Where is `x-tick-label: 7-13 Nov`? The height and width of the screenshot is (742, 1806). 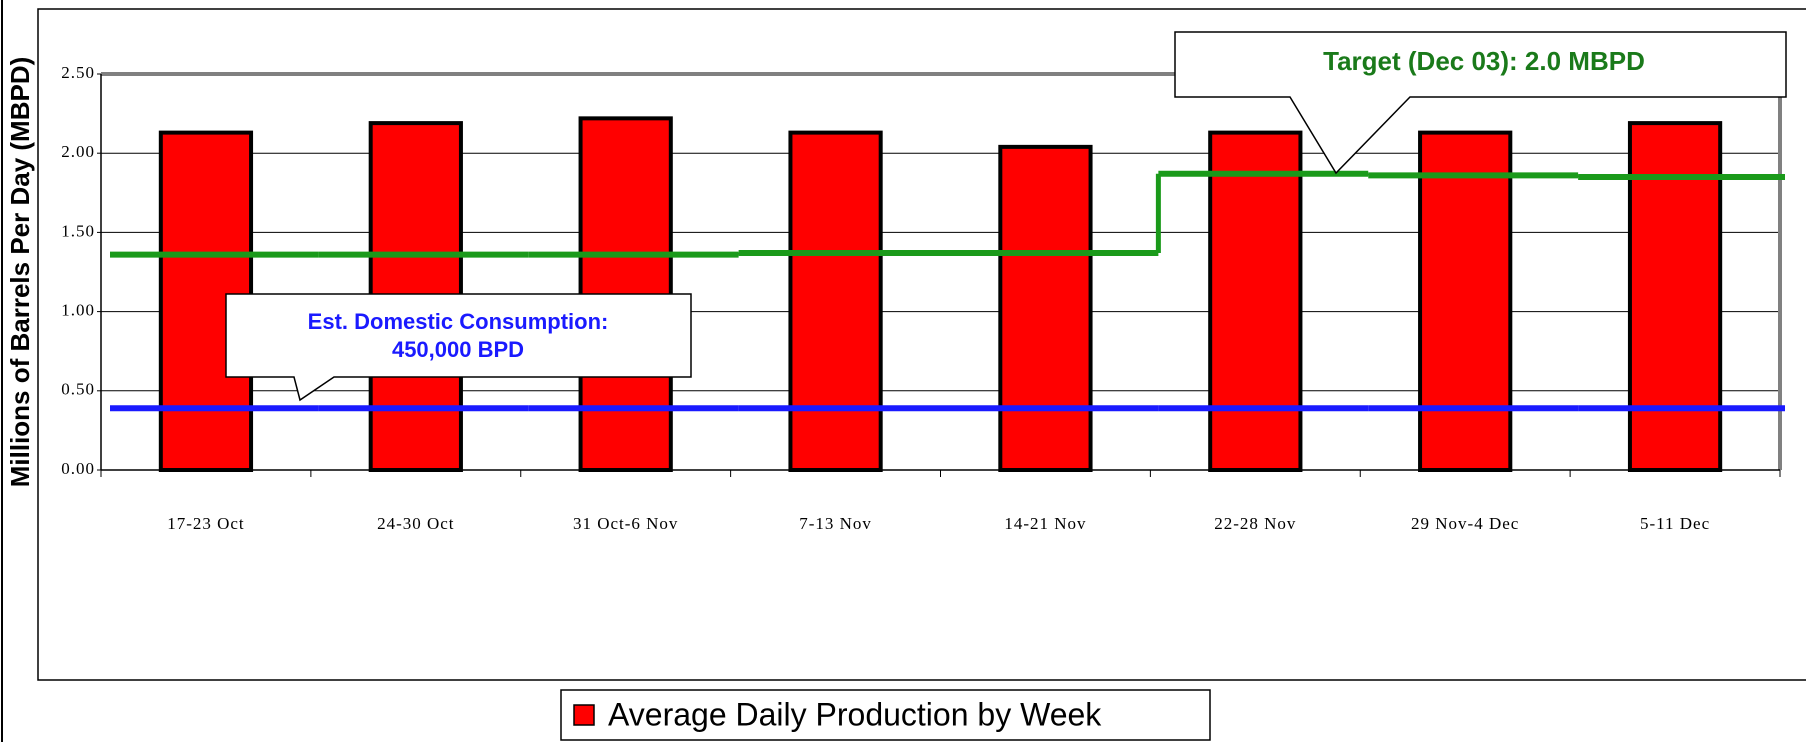
x-tick-label: 7-13 Nov is located at coordinates (835, 523).